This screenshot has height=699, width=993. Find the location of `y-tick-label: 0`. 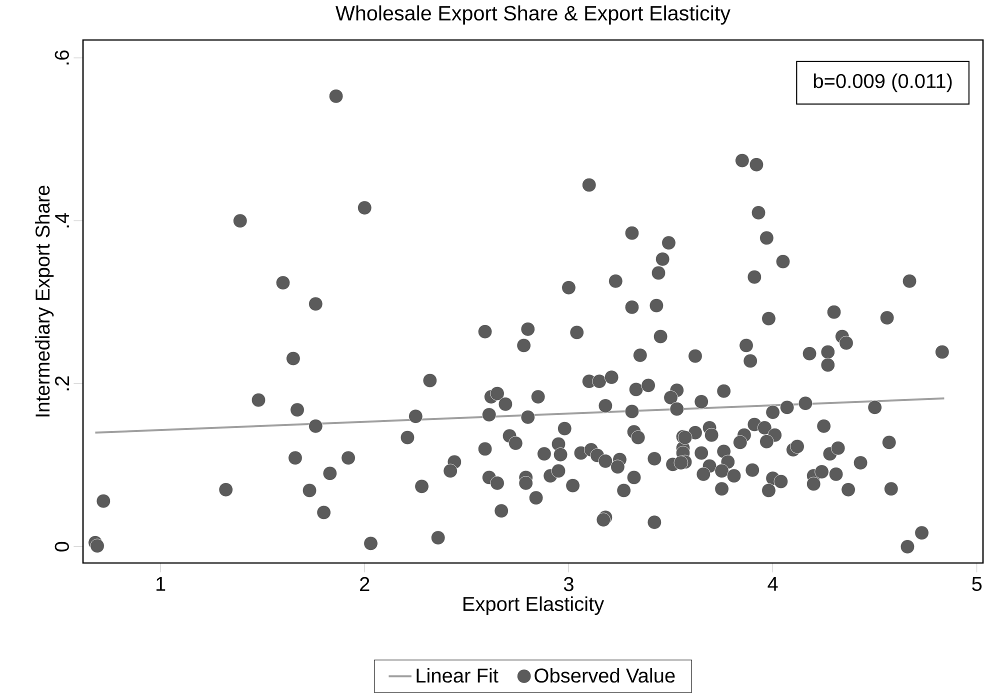

y-tick-label: 0 is located at coordinates (61, 547).